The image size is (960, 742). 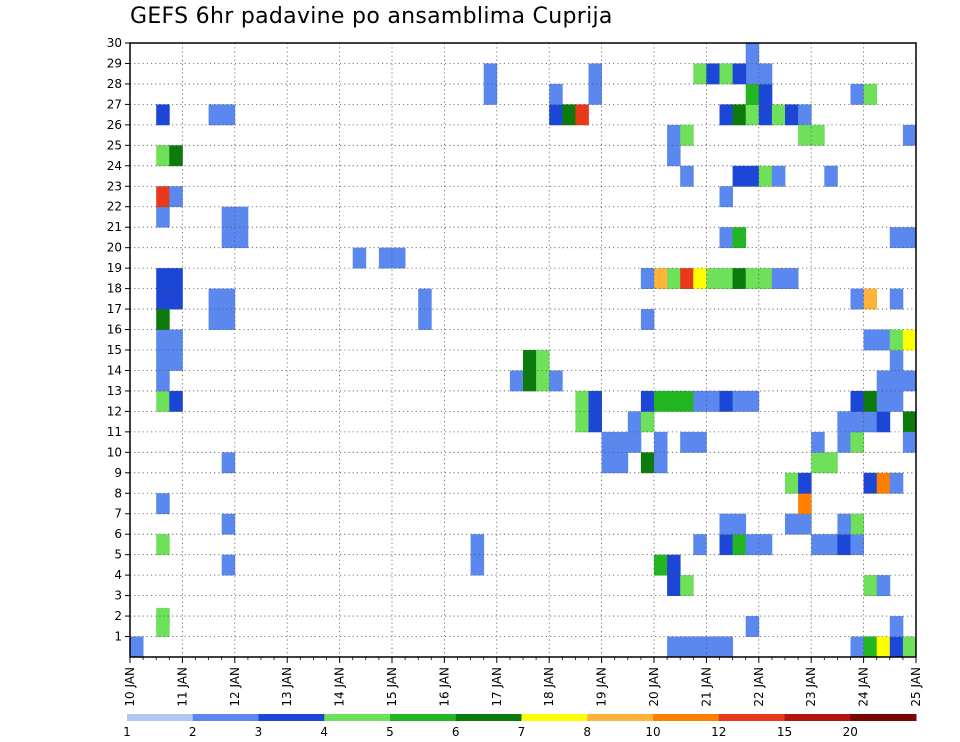 What do you see at coordinates (114, 104) in the screenshot?
I see `y-tick-label: 27` at bounding box center [114, 104].